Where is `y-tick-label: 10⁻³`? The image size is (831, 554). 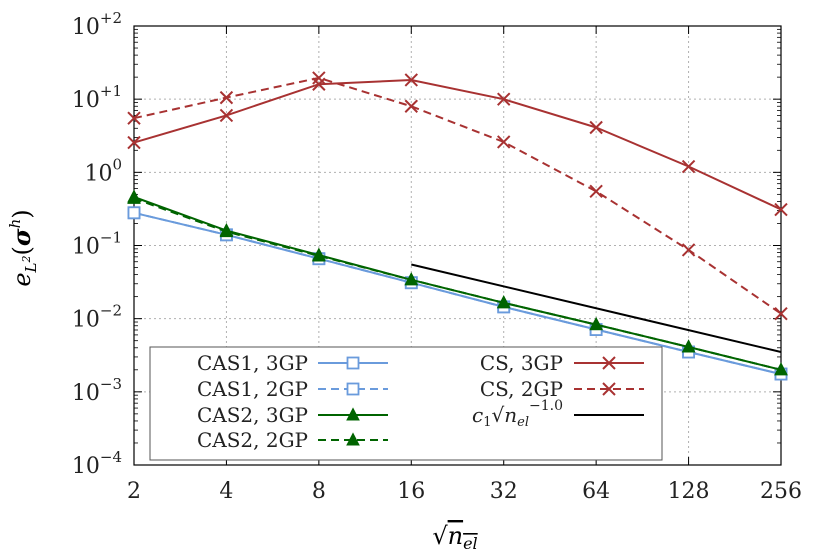
y-tick-label: 10⁻³ is located at coordinates (97, 390).